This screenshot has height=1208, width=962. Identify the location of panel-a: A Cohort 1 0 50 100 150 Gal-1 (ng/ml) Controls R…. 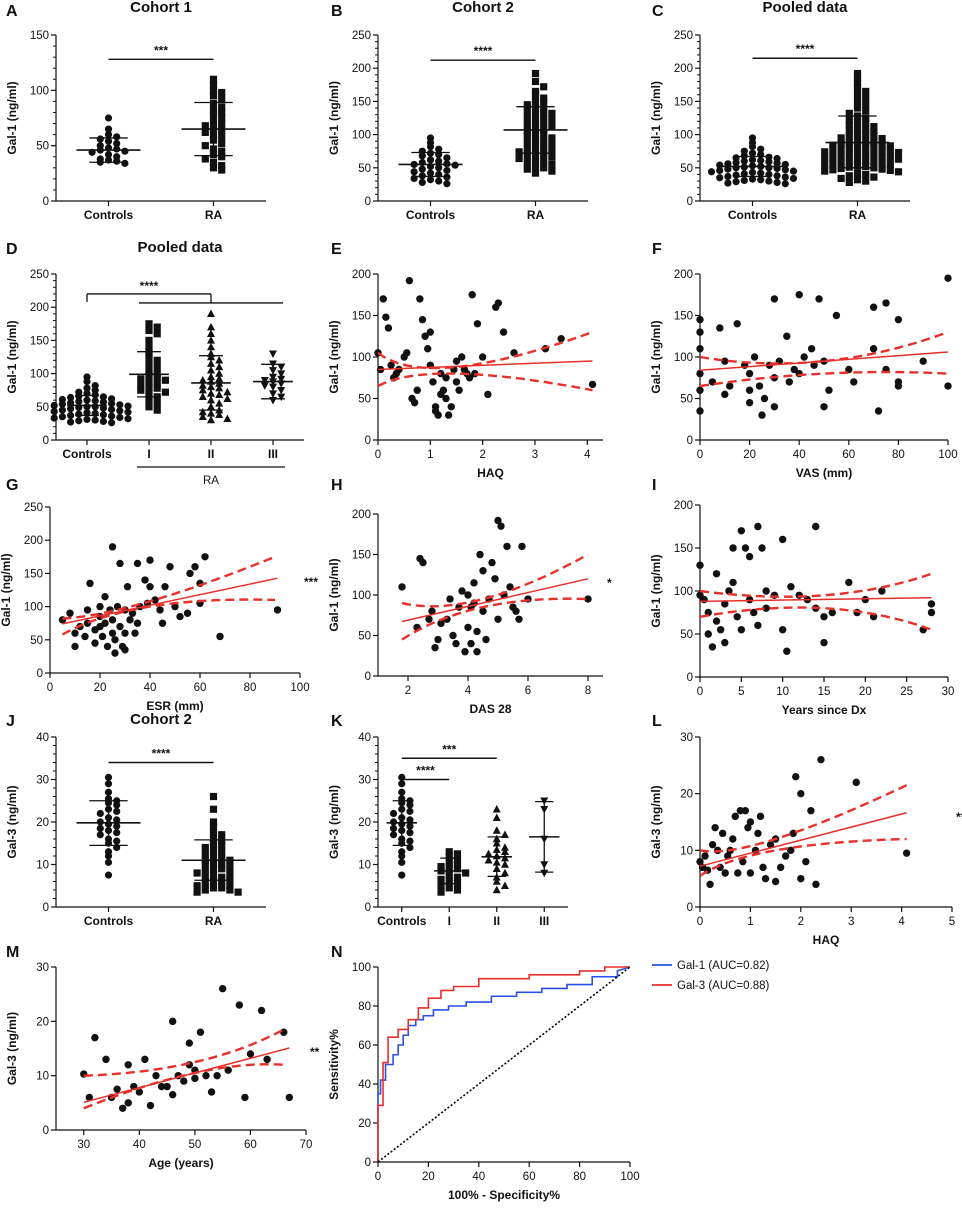
(135, 111).